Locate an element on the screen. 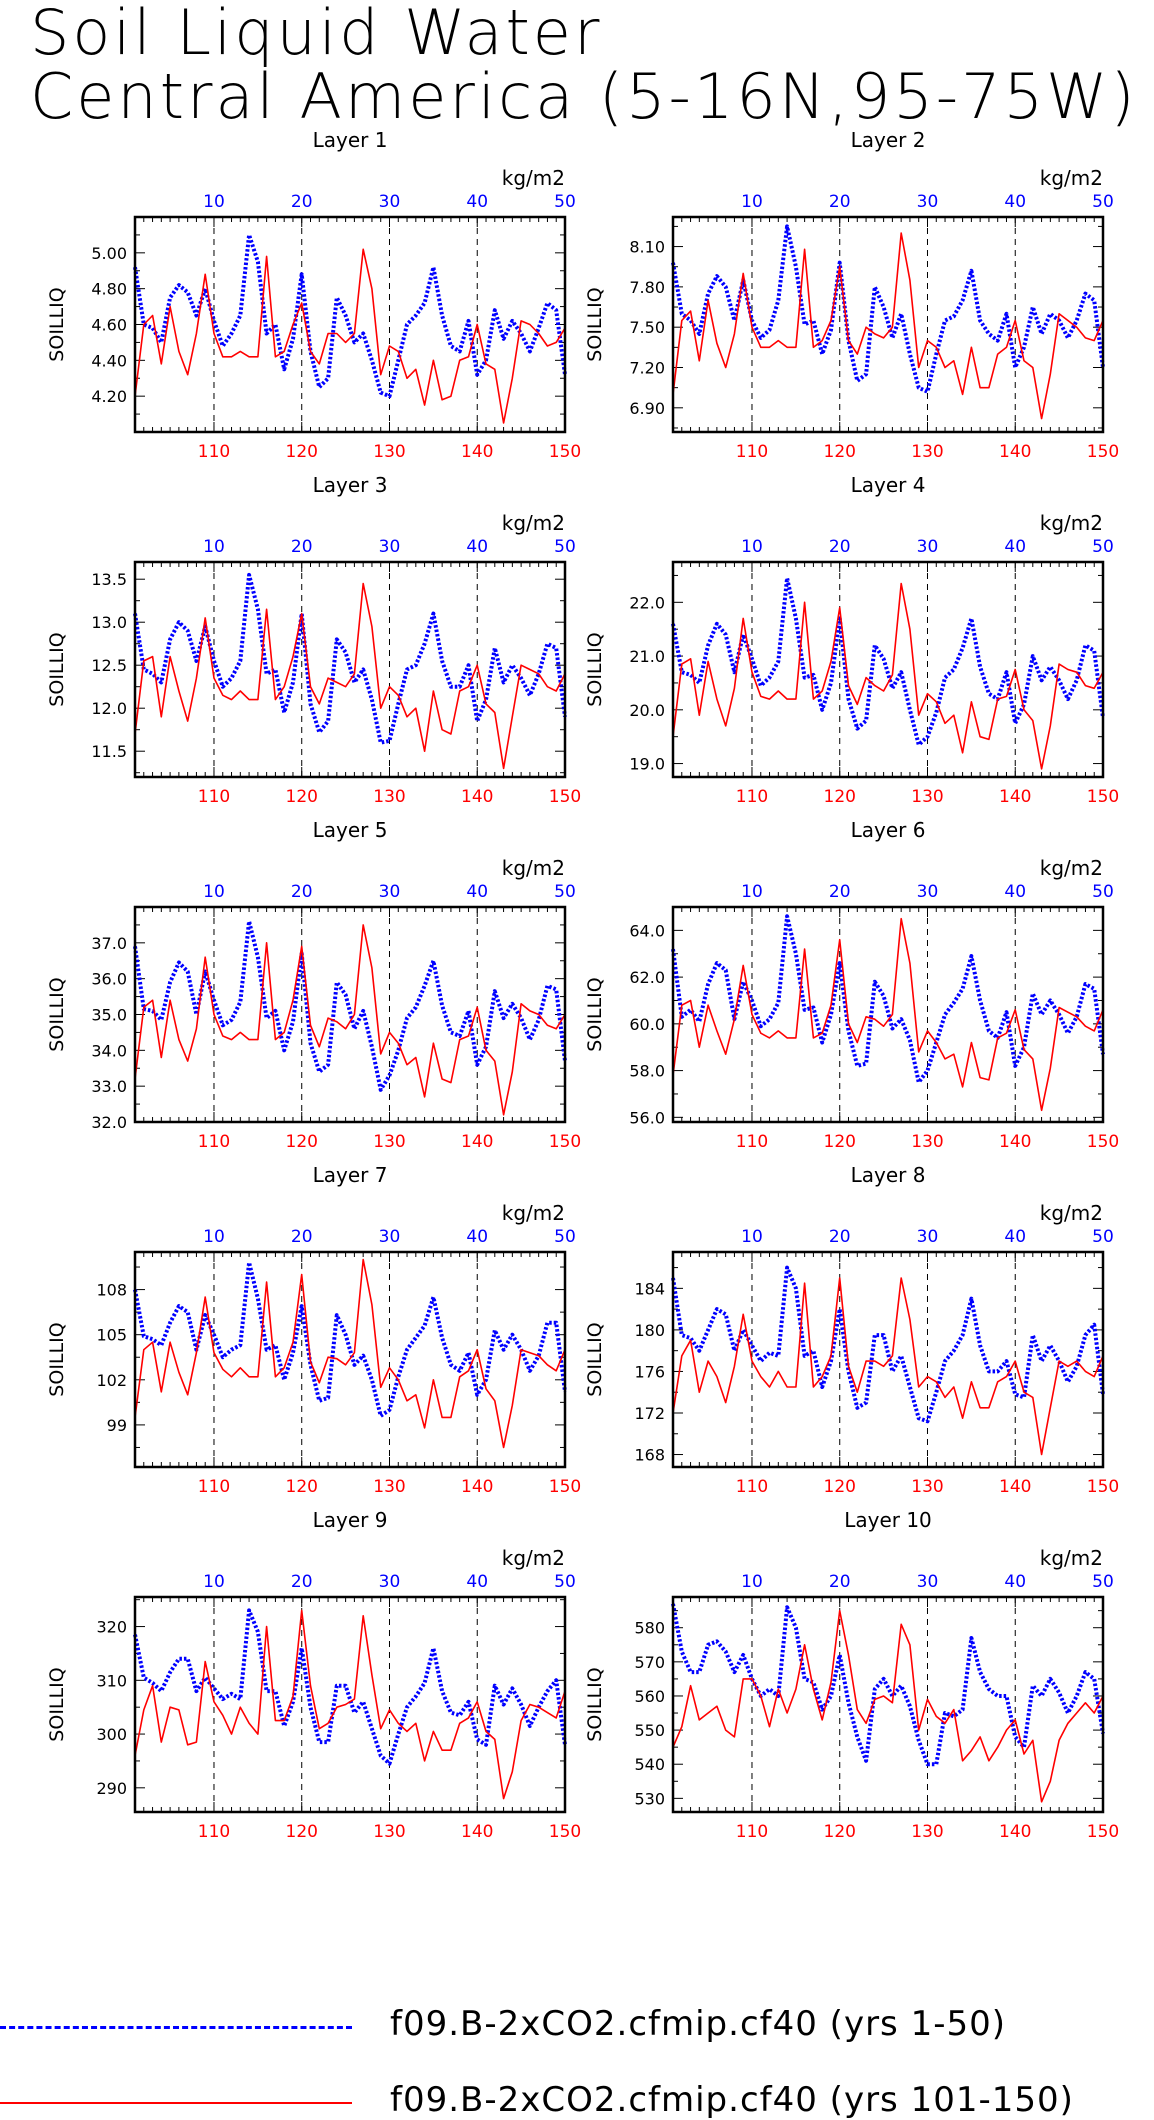  y-tick-label: 12.0 is located at coordinates (109, 708).